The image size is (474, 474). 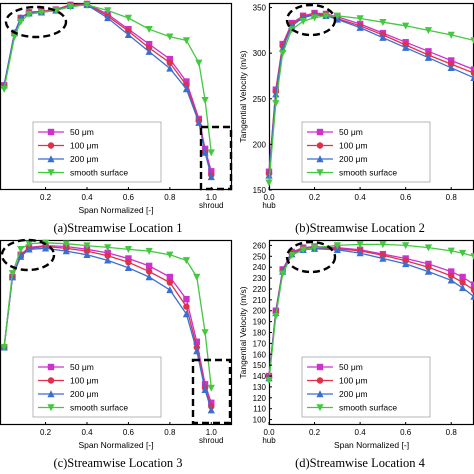 What do you see at coordinates (259, 409) in the screenshot?
I see `y-tick-label: 110` at bounding box center [259, 409].